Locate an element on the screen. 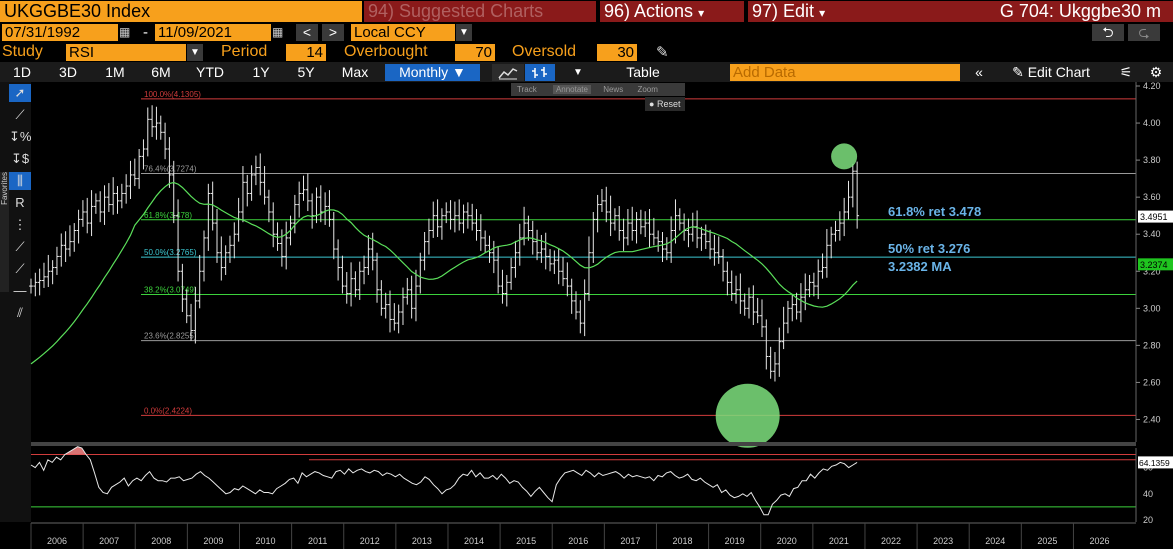 The height and width of the screenshot is (549, 1173). x-tick-label: 2014 is located at coordinates (474, 541).